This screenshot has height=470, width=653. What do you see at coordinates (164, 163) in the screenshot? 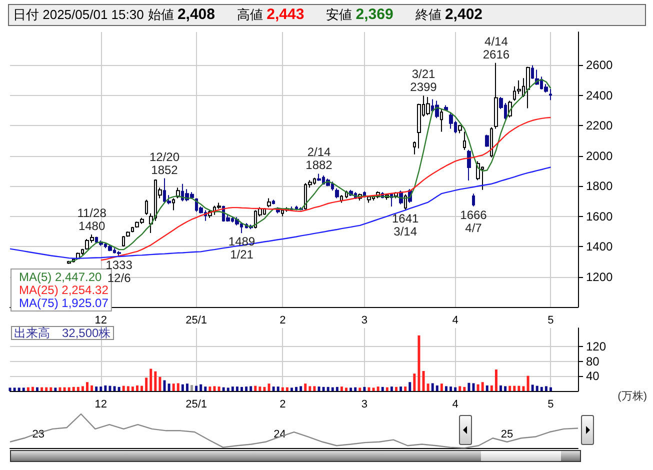
I see `annotation: 12/20 1852` at bounding box center [164, 163].